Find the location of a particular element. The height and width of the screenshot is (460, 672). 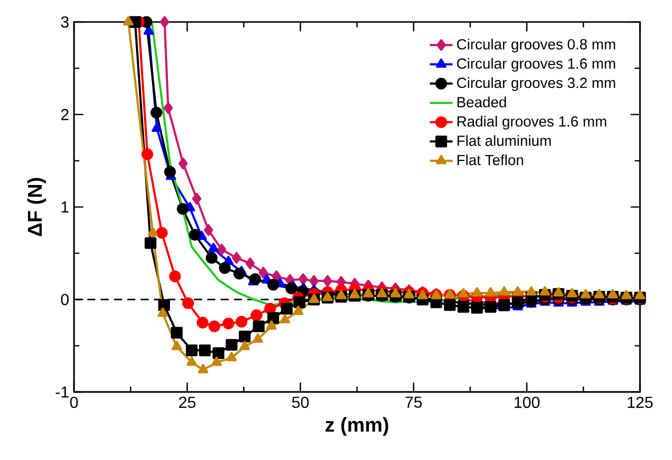

x-tick-label: 125 is located at coordinates (640, 402).